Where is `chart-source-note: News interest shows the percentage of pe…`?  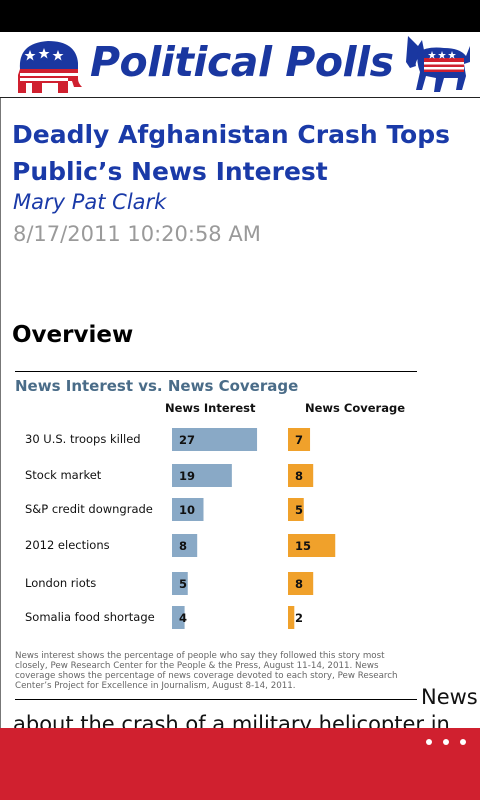
chart-source-note: News interest shows the percentage of pe… is located at coordinates (206, 671).